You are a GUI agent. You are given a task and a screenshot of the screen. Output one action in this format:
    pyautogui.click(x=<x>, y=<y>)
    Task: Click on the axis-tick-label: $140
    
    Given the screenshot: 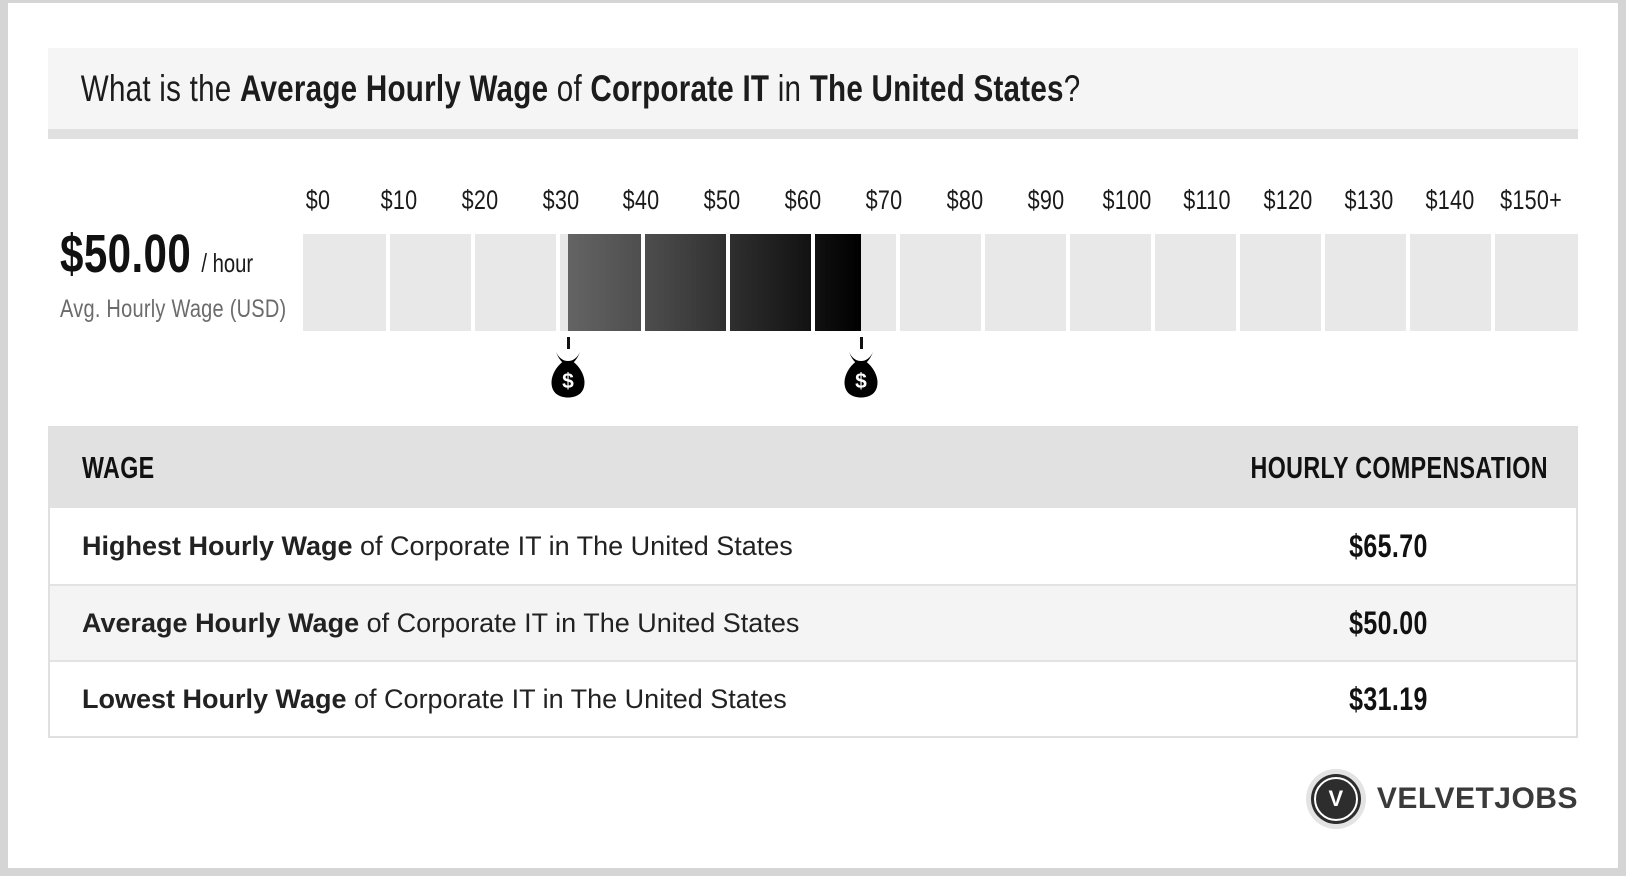 What is the action you would take?
    pyautogui.click(x=1450, y=200)
    